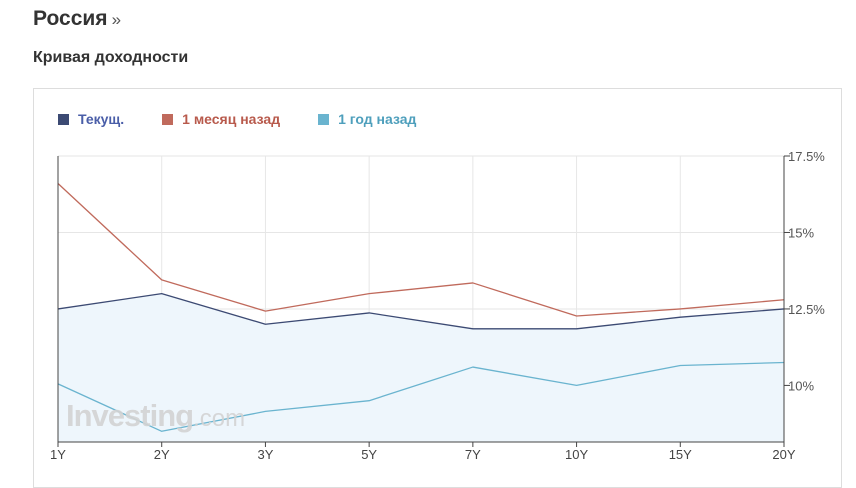 The image size is (856, 488). I want to click on x-tick-label: 10Y, so click(576, 454).